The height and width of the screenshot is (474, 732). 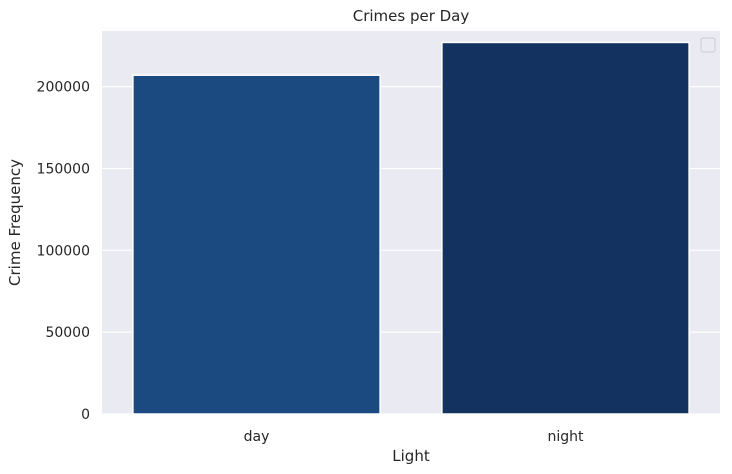 I want to click on y-tick-labels: 0 50000 100000 150000 200000, so click(x=63, y=251).